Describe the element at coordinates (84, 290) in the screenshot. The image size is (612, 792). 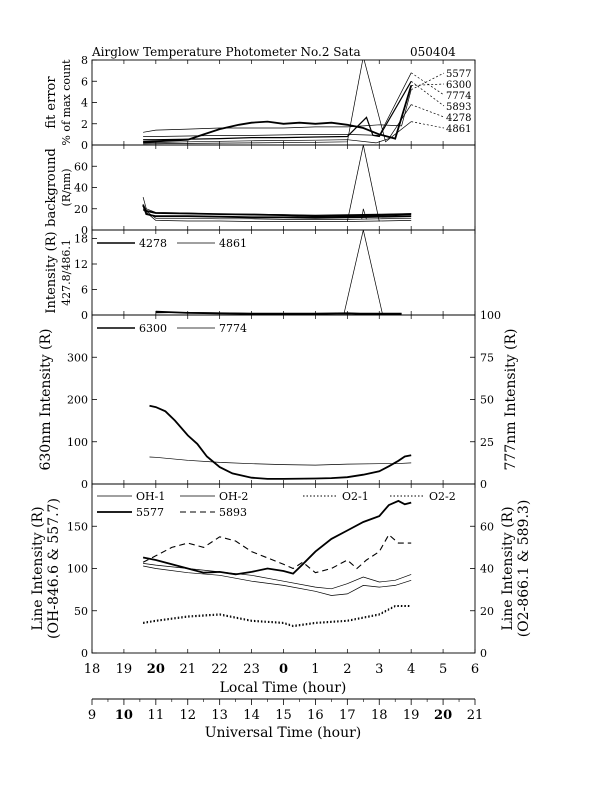
I see `y-tick-label: 6` at that location.